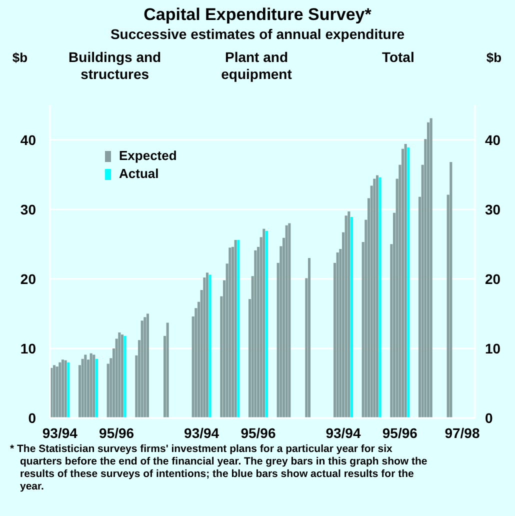  I want to click on x-tick-label: 97/98, so click(462, 433).